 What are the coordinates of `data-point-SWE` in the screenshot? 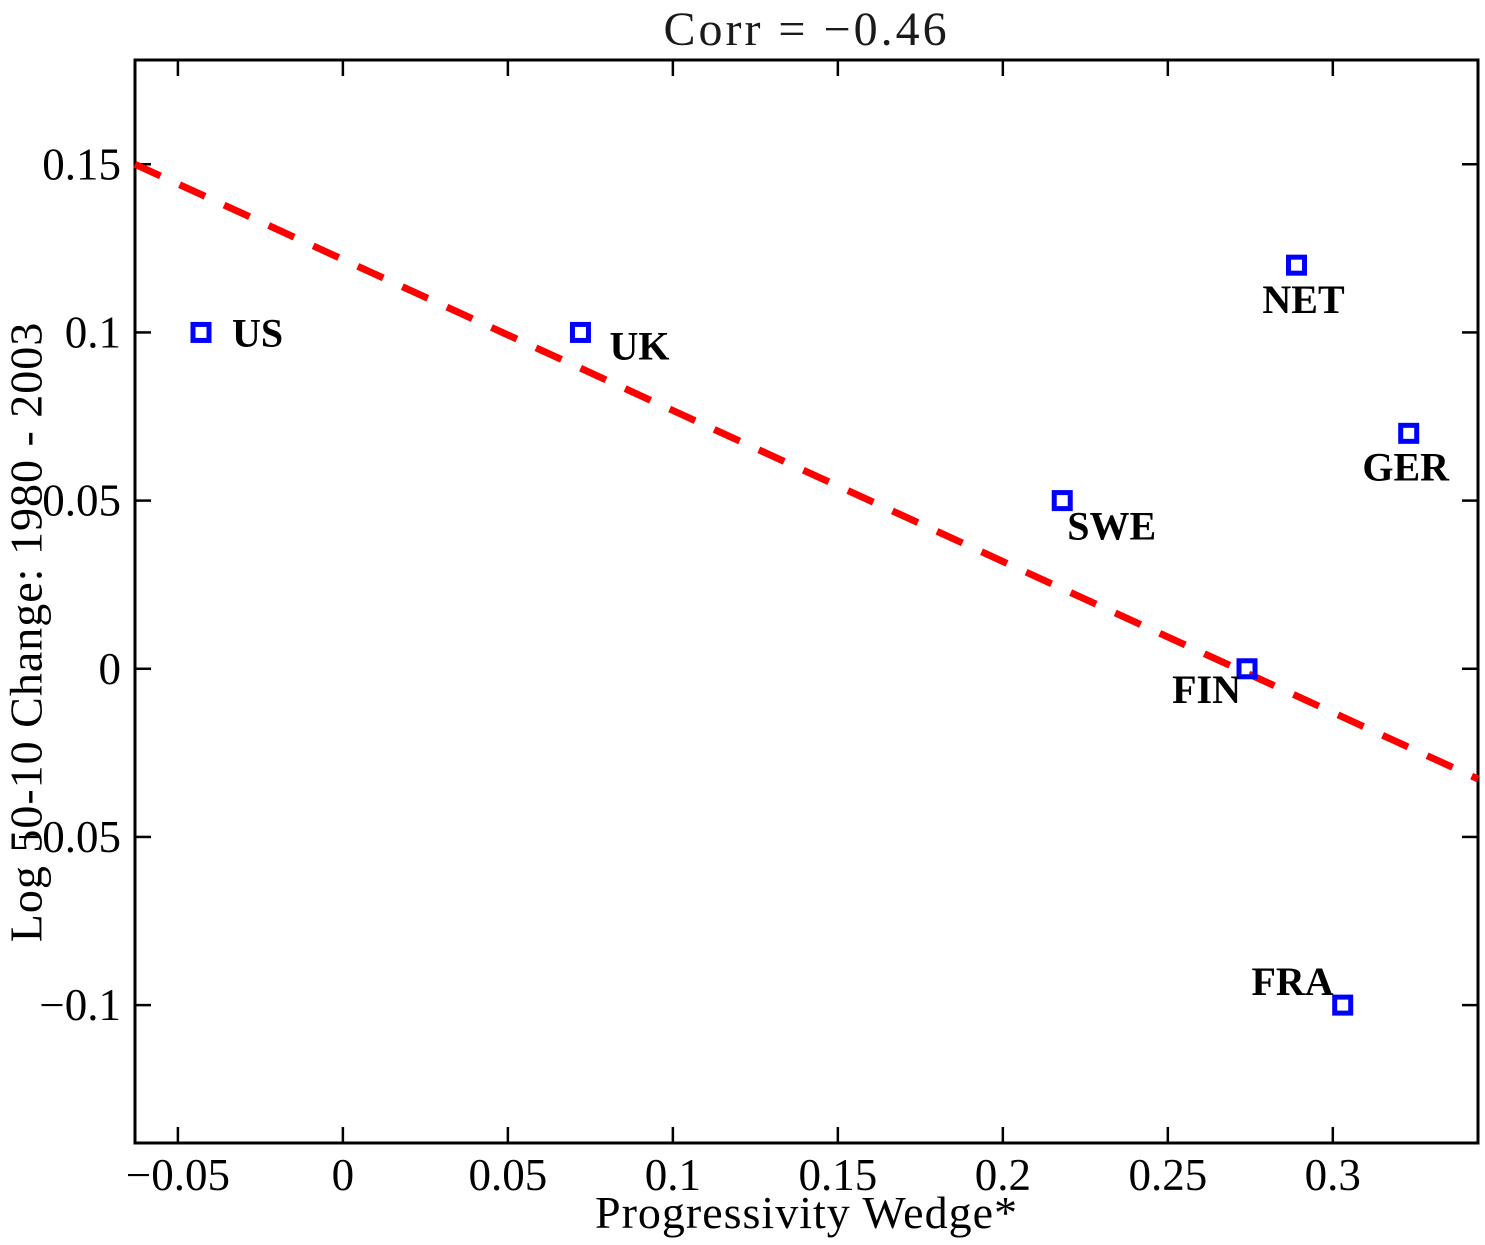 It's located at (1062, 501).